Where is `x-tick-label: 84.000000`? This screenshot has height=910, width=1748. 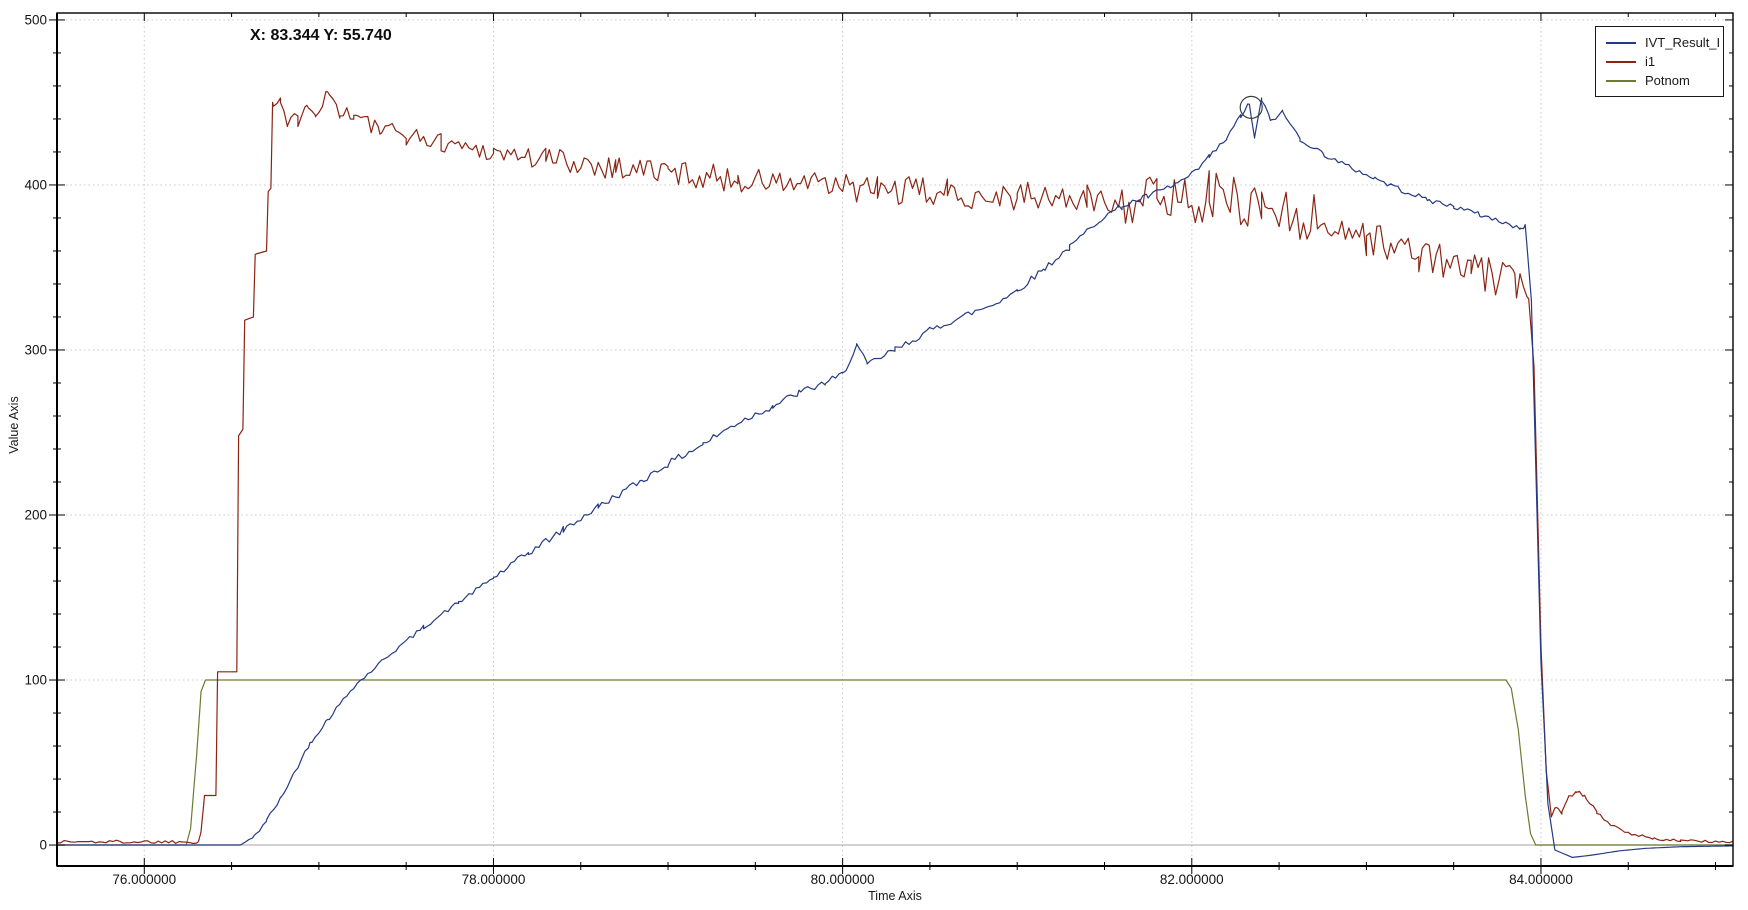
x-tick-label: 84.000000 is located at coordinates (1541, 879).